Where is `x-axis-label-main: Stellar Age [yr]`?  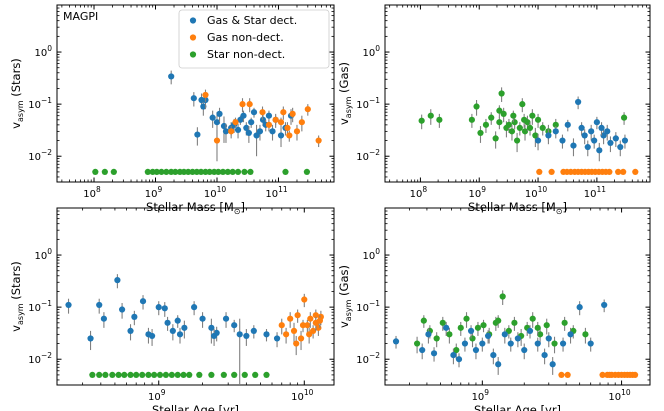 x-axis-label-main: Stellar Age [yr] is located at coordinates (195, 407).